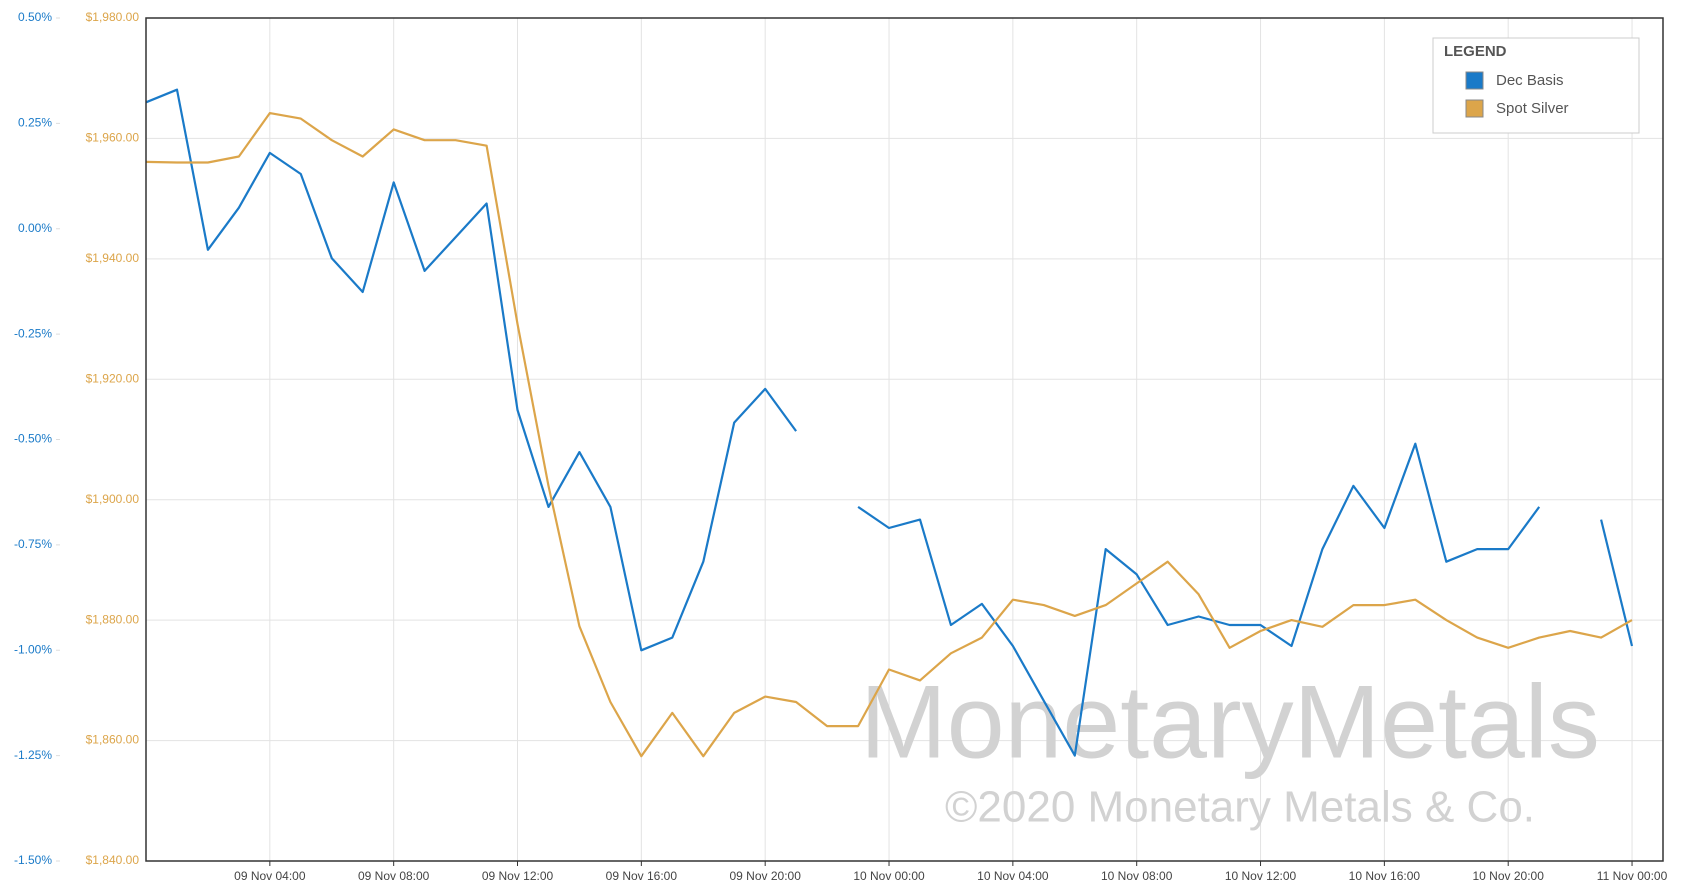  What do you see at coordinates (113, 740) in the screenshot?
I see `y-tick-label: $1,860.00` at bounding box center [113, 740].